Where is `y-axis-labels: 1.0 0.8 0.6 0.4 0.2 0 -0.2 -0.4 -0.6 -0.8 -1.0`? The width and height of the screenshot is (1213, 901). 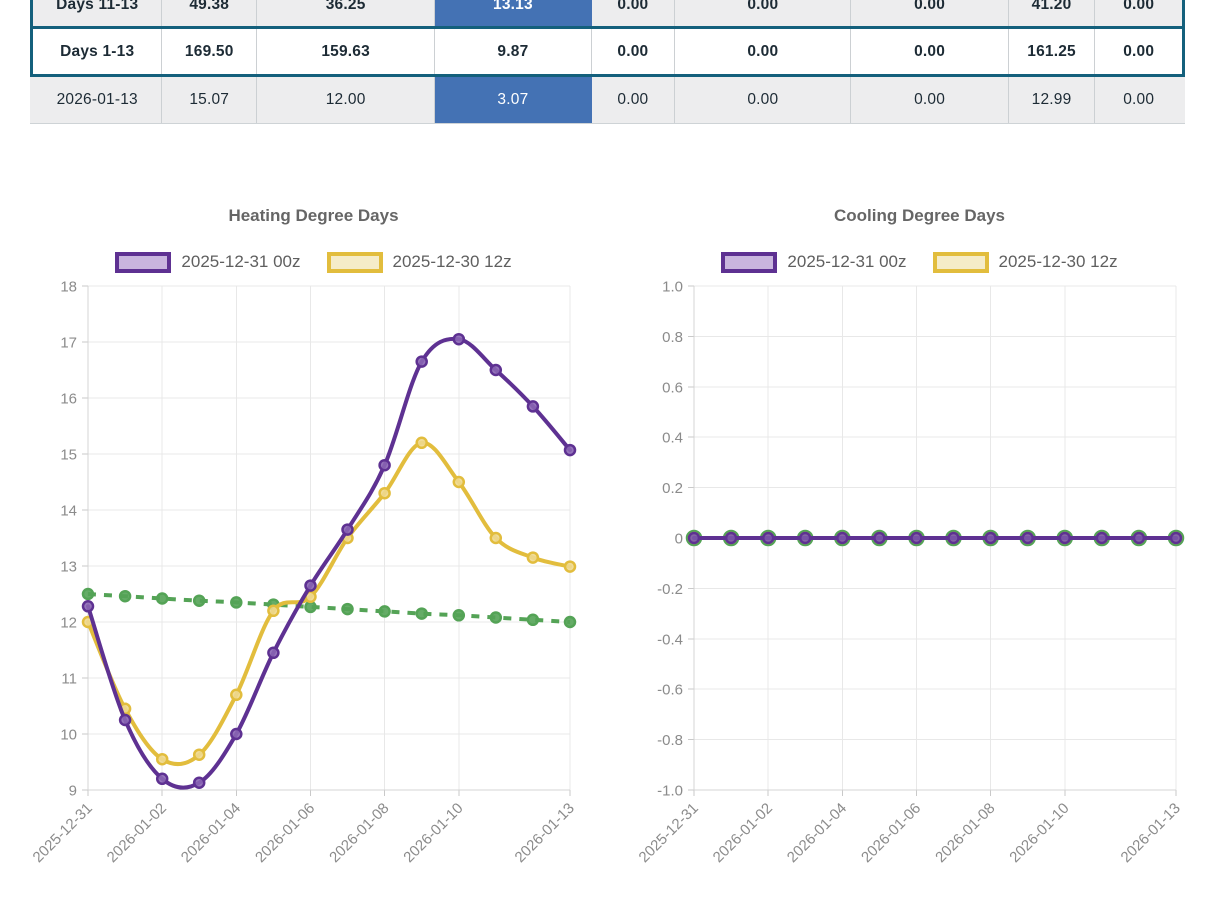
y-axis-labels: 1.0 0.8 0.6 0.4 0.2 0 -0.2 -0.4 -0.6 -0.8 -1.0 is located at coordinates (670, 539).